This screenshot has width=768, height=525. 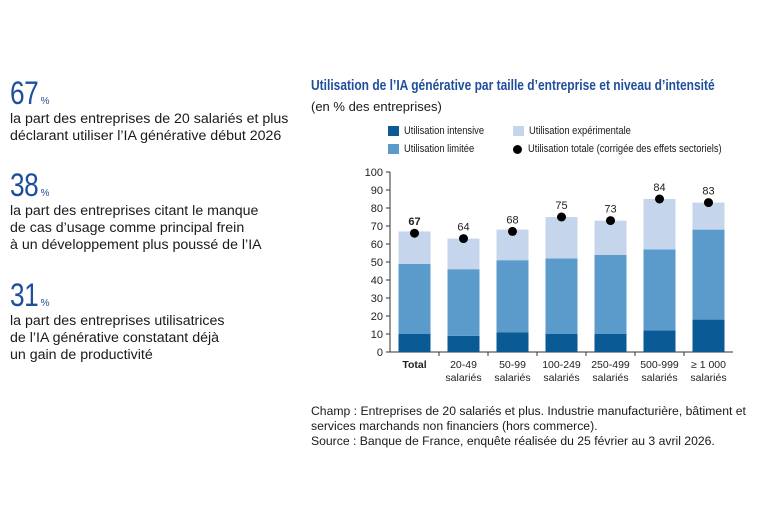 I want to click on x-tick-label: 100-249, so click(x=561, y=365).